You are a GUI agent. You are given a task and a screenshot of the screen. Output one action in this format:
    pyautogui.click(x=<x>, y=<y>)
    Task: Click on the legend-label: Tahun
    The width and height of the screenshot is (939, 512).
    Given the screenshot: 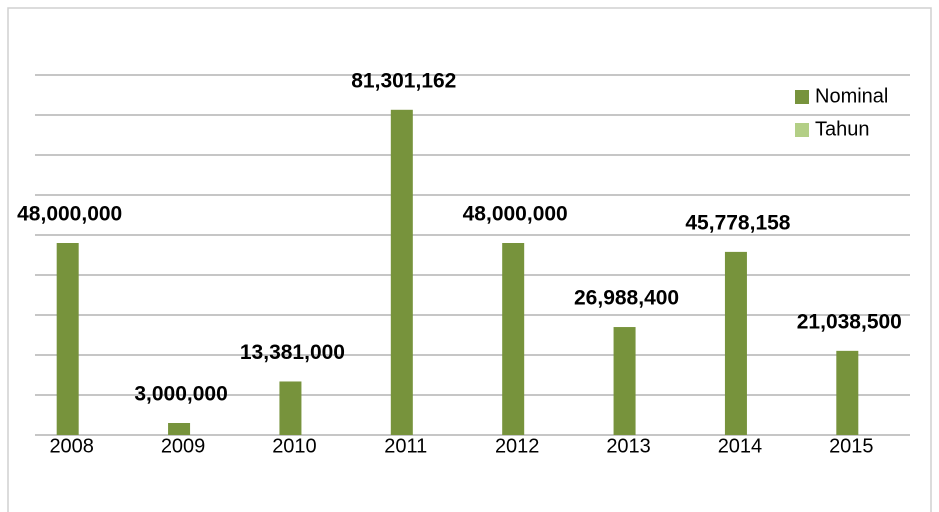 What is the action you would take?
    pyautogui.click(x=842, y=129)
    